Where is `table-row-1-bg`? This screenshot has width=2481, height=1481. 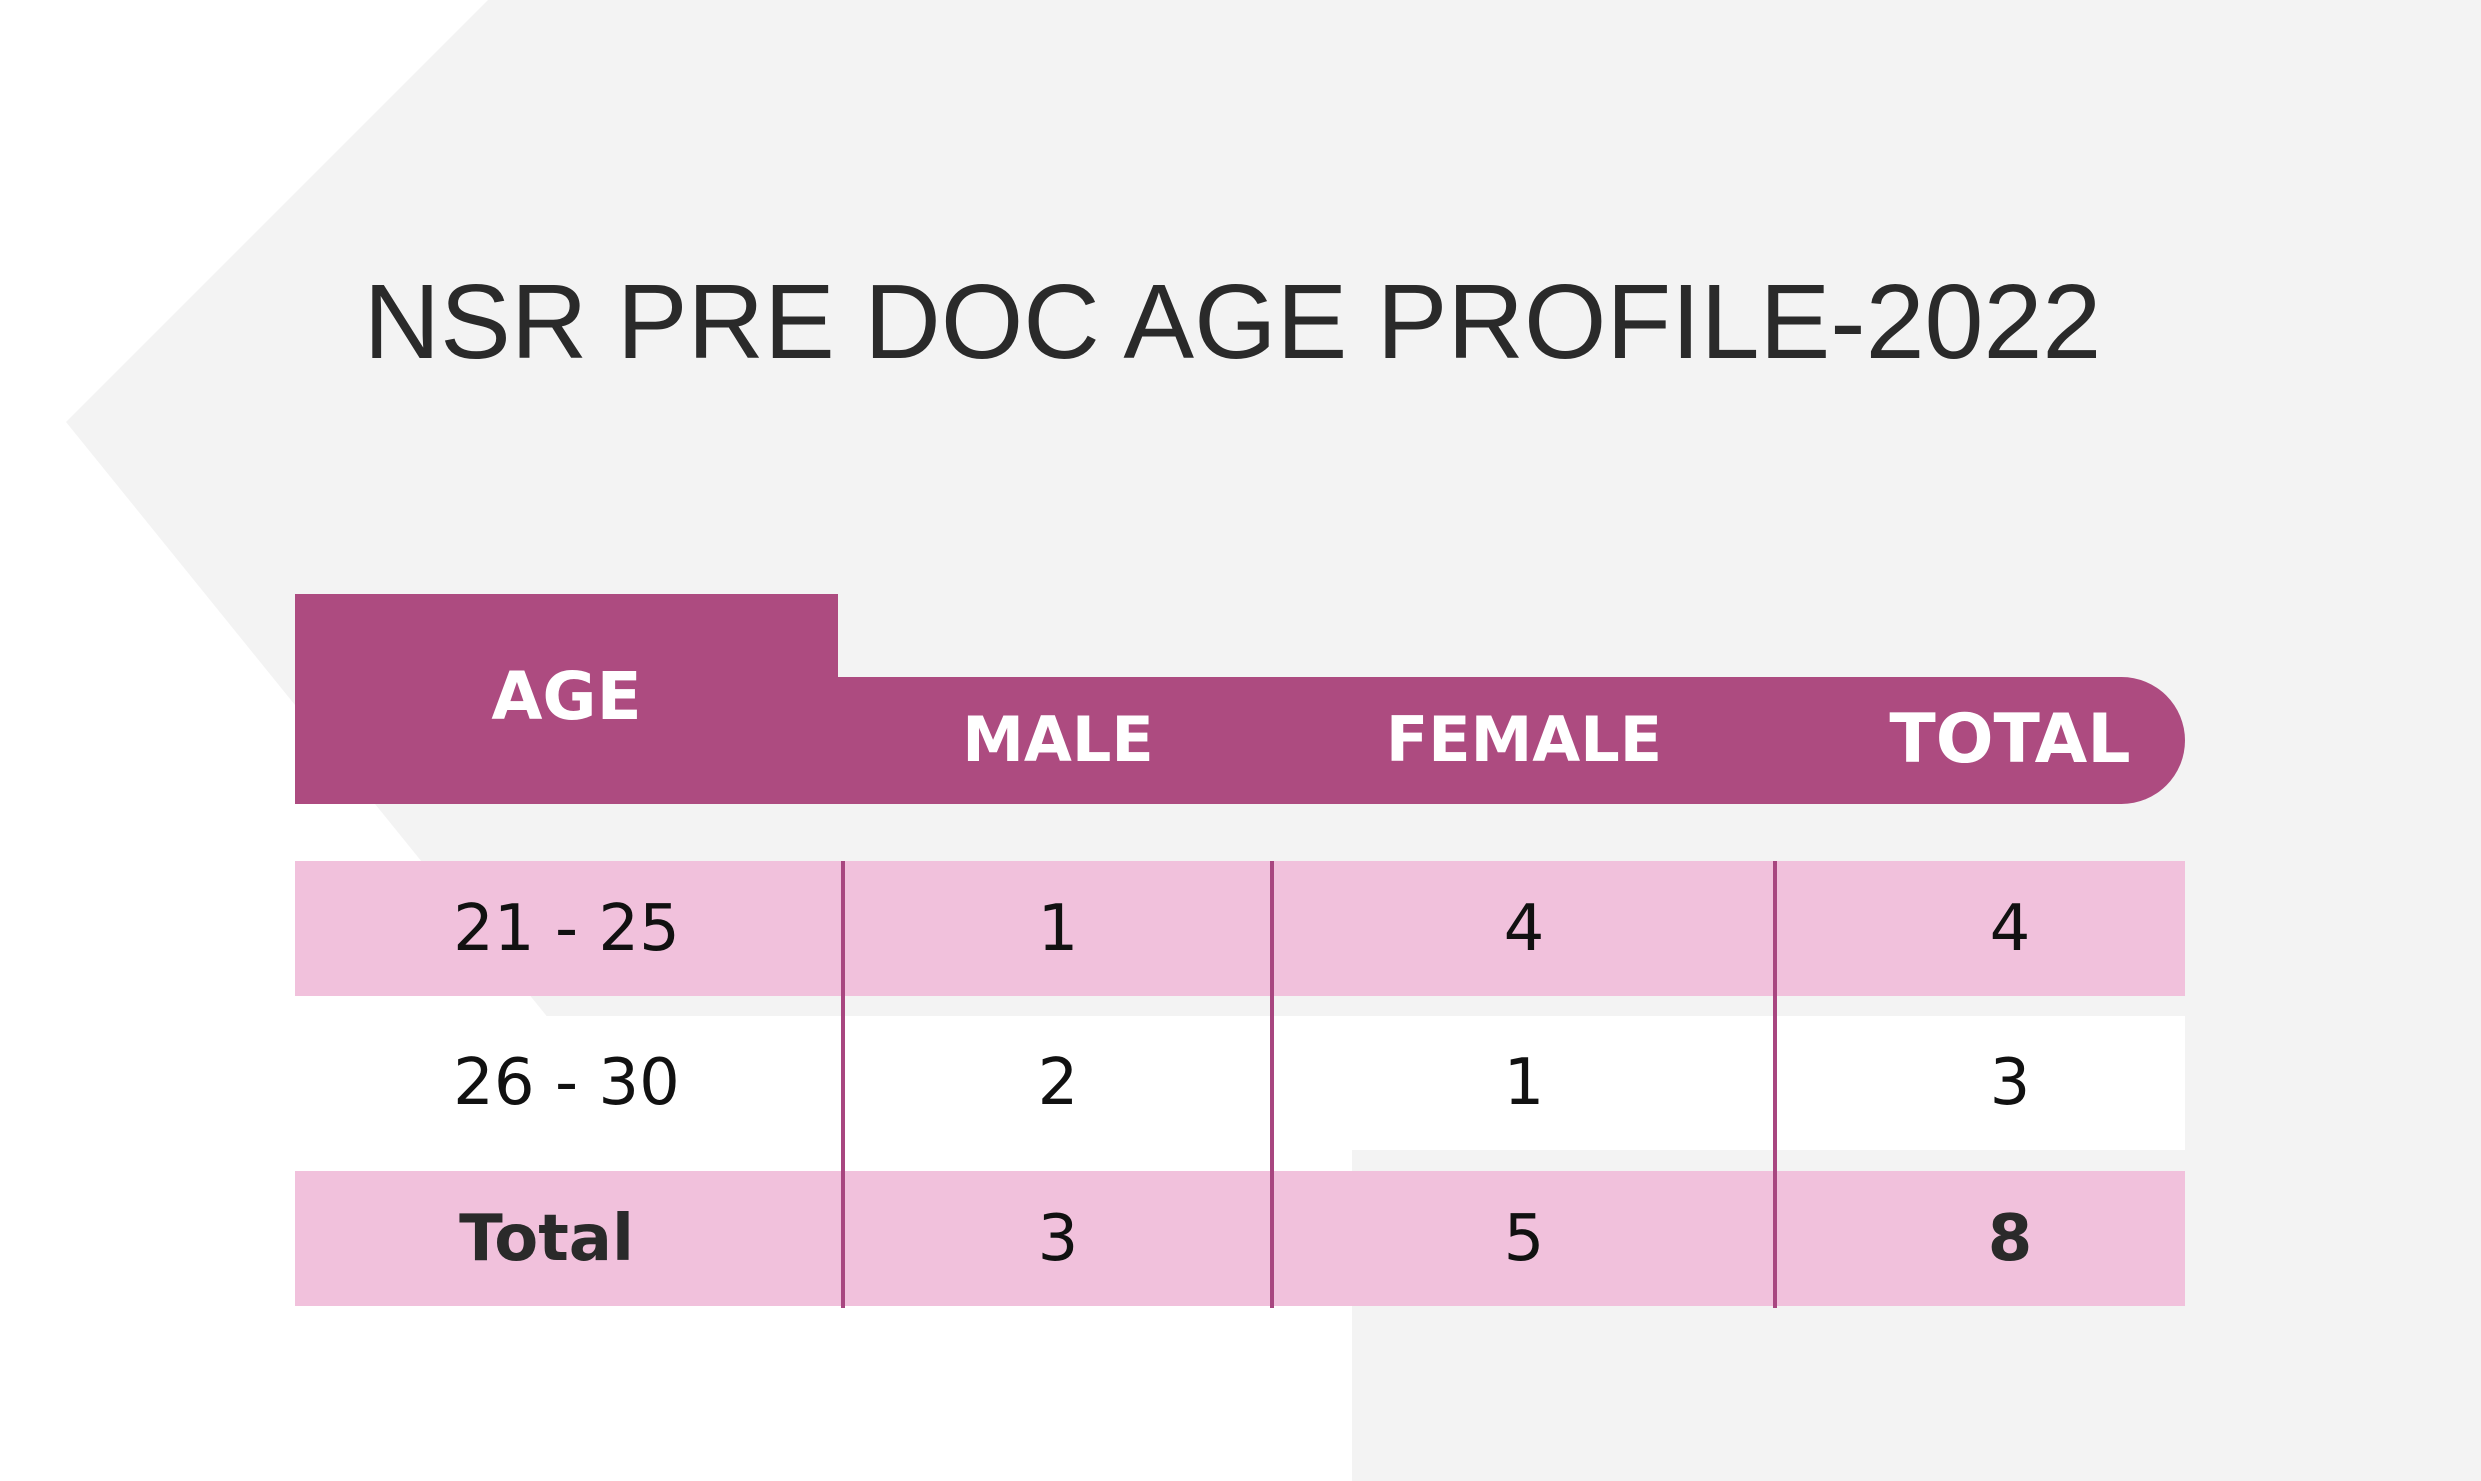
table-row-1-bg is located at coordinates (1240, 928).